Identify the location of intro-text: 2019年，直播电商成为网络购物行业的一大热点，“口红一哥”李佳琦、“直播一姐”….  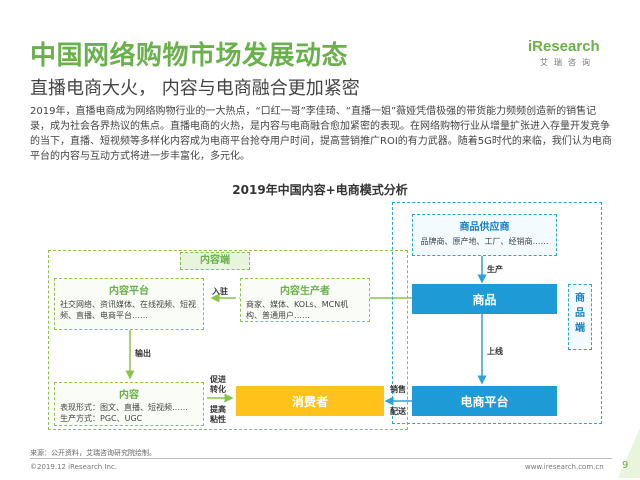
(321, 134).